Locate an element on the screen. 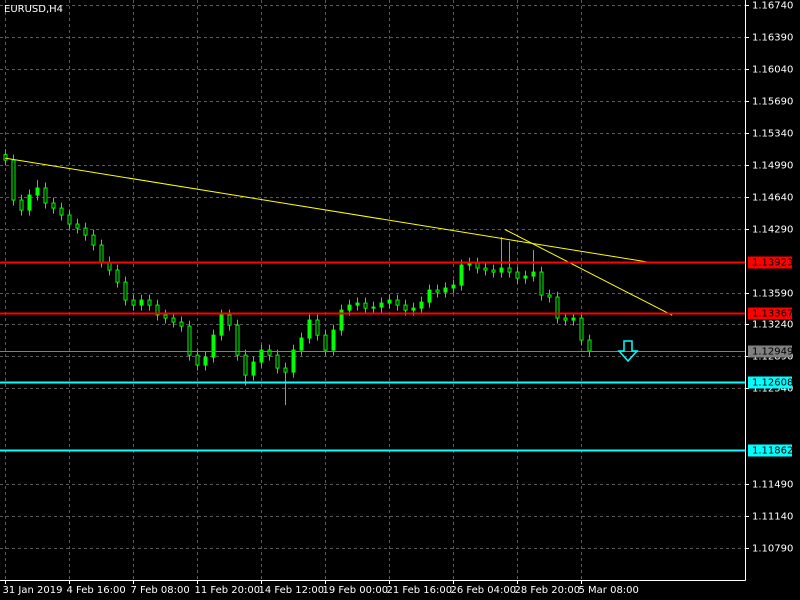 Image resolution: width=800 pixels, height=600 pixels. x-tick-label: 14 Feb 12:00 is located at coordinates (292, 590).